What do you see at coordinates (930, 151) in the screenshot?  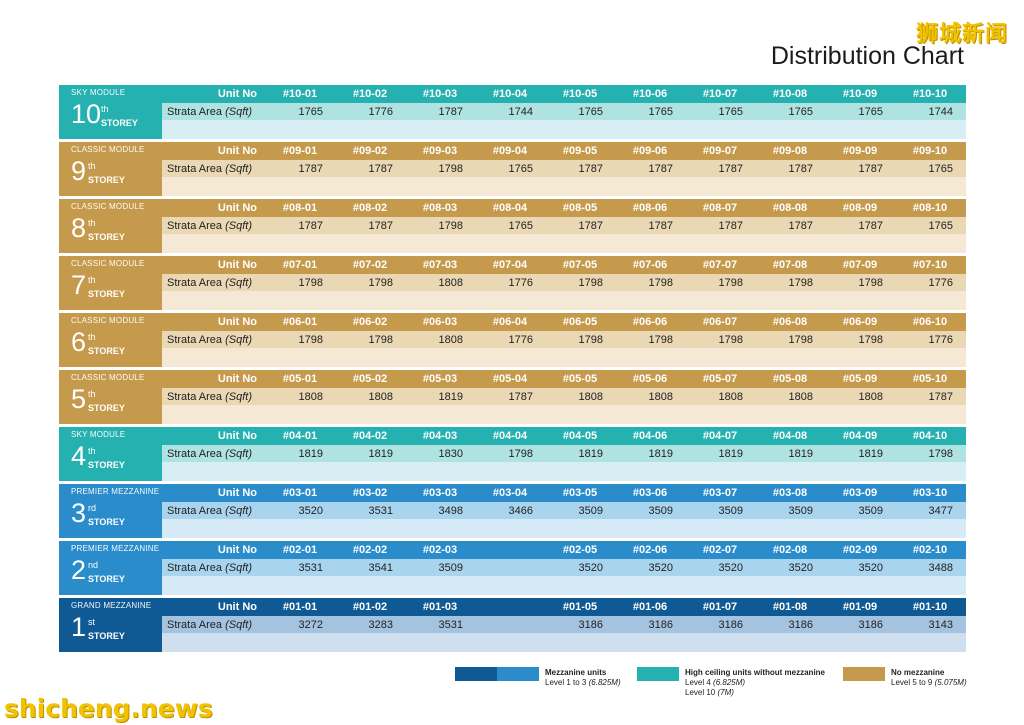 I see `unit-no-cell: #09-10` at bounding box center [930, 151].